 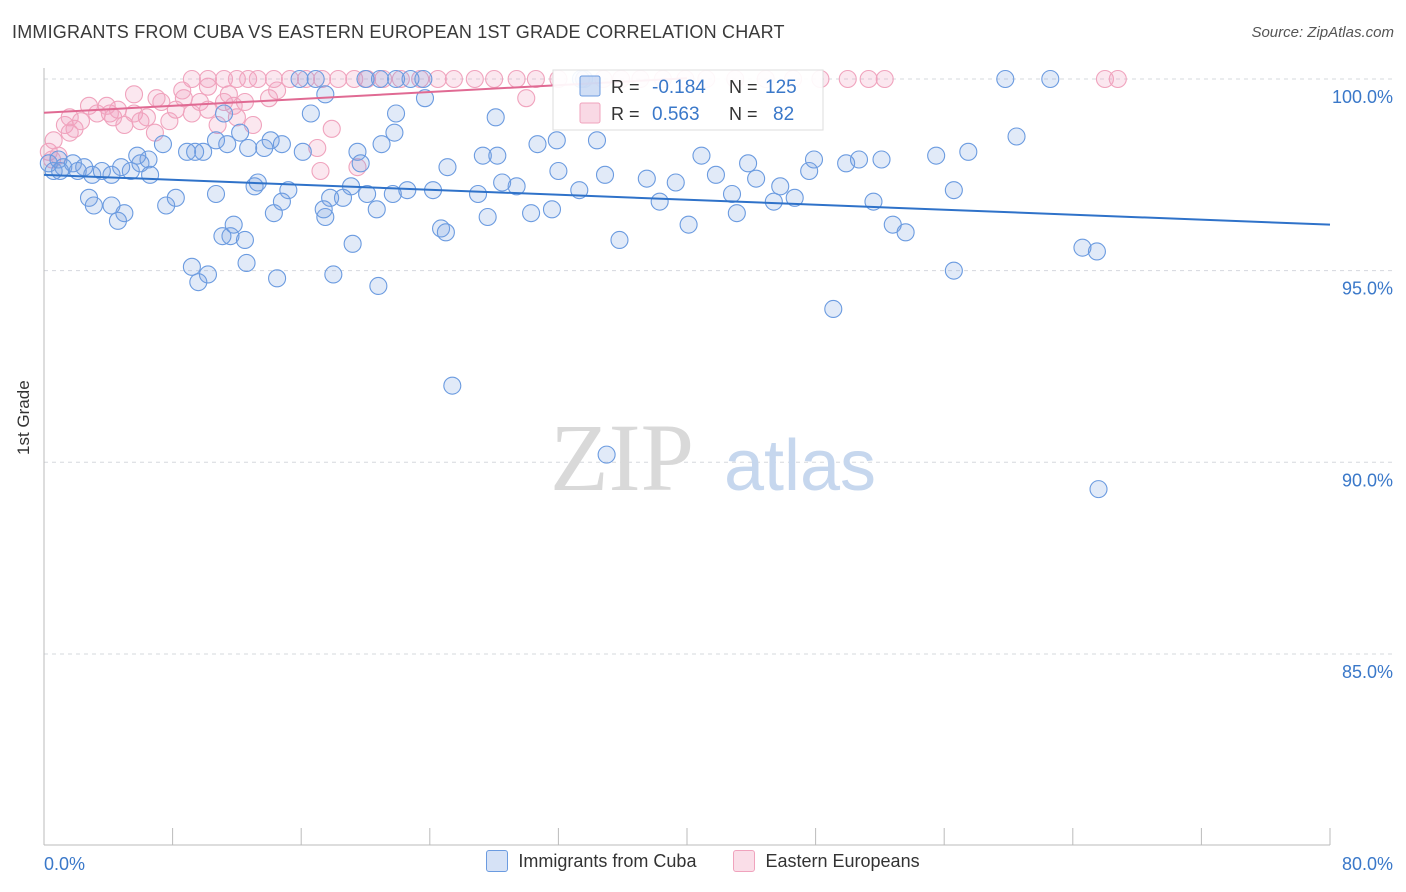 What do you see at coordinates (1367, 672) in the screenshot?
I see `y-tick-label: 85.0%` at bounding box center [1367, 672].